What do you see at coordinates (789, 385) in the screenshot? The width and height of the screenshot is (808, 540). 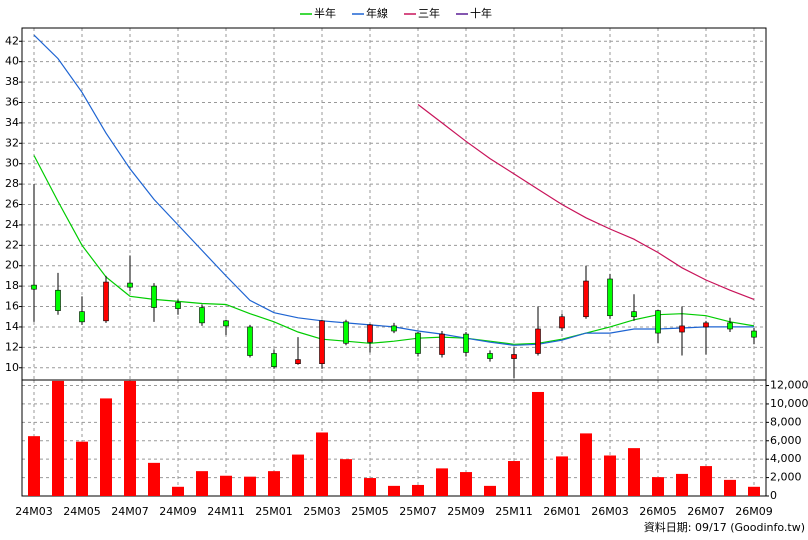 I see `y2-tick-label: 12,000` at bounding box center [789, 385].